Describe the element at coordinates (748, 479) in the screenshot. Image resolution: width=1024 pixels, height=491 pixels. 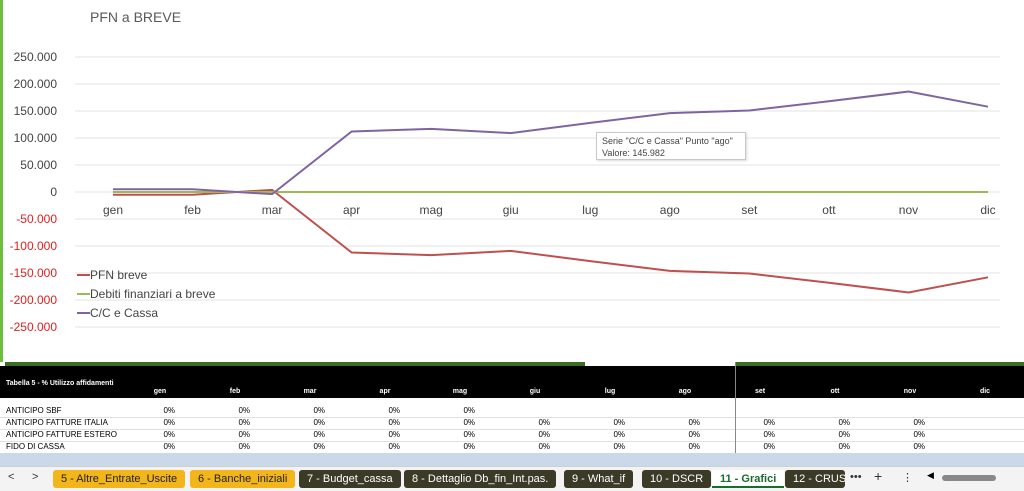
I see `sheet-tab: 11 - Grafici` at that location.